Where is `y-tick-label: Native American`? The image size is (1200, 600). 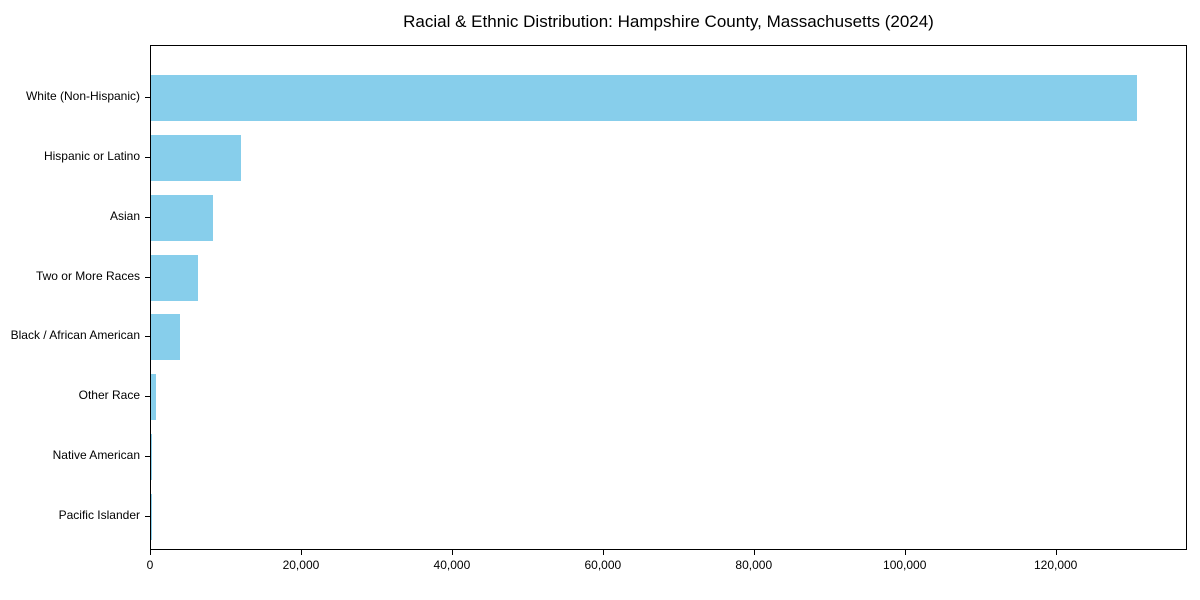 y-tick-label: Native American is located at coordinates (96, 455).